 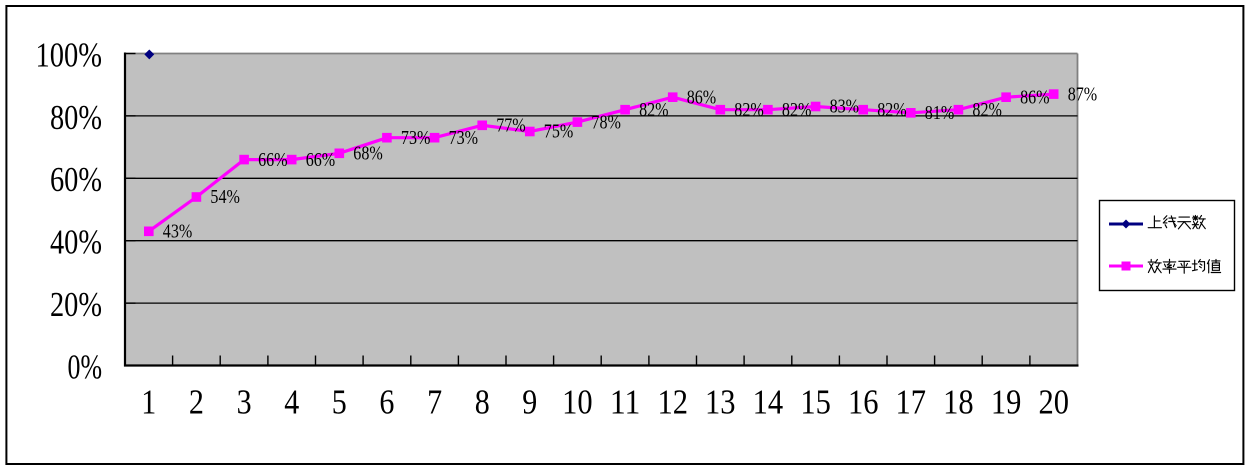 I want to click on svg-text: 83%, so click(x=845, y=107).